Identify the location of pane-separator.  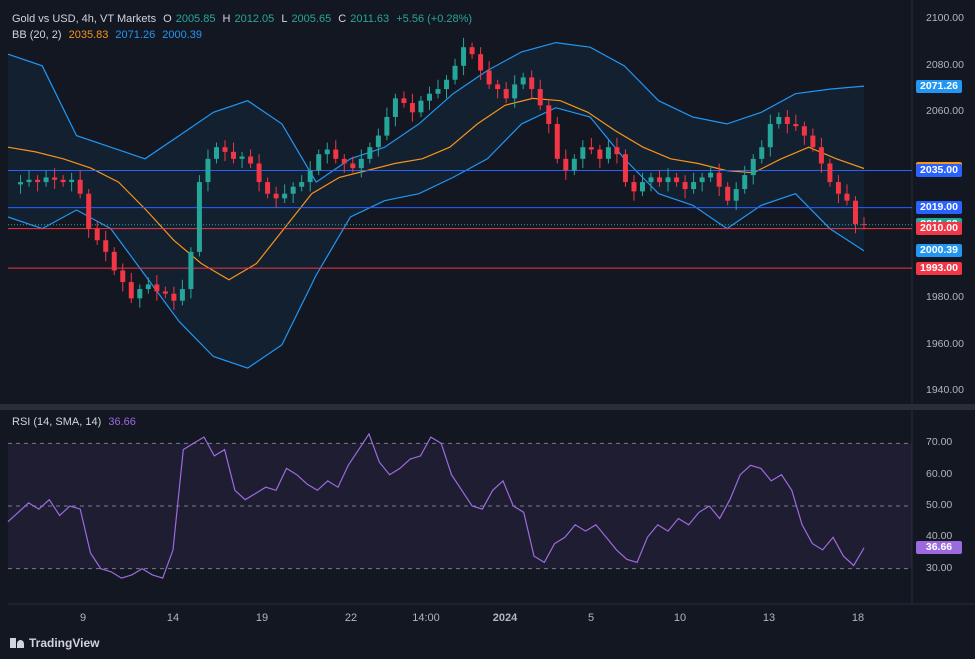
(487, 407).